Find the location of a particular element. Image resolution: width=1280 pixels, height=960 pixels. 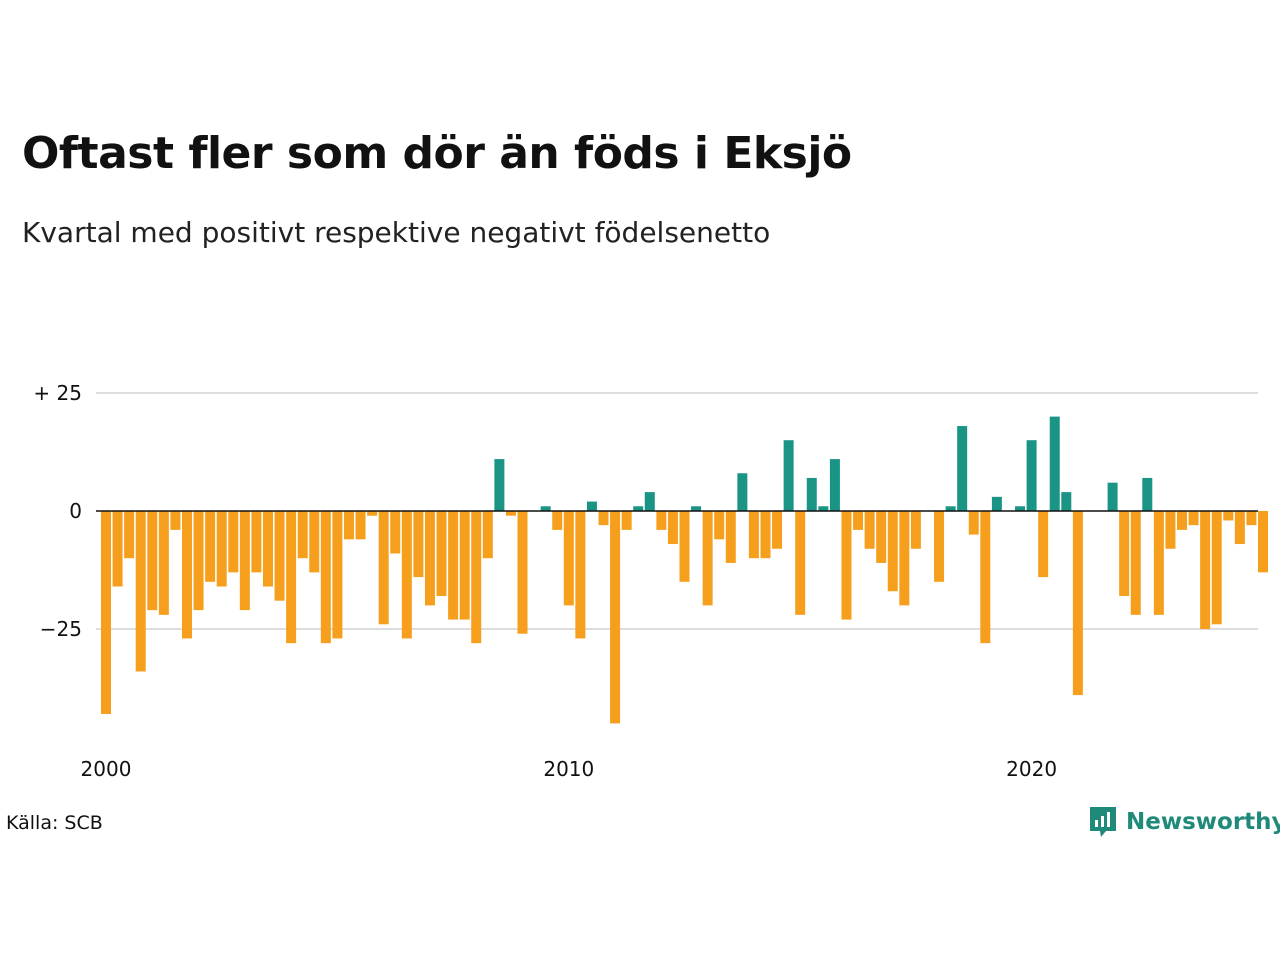

brand-logo: Newsworthy is located at coordinates (1184, 822).